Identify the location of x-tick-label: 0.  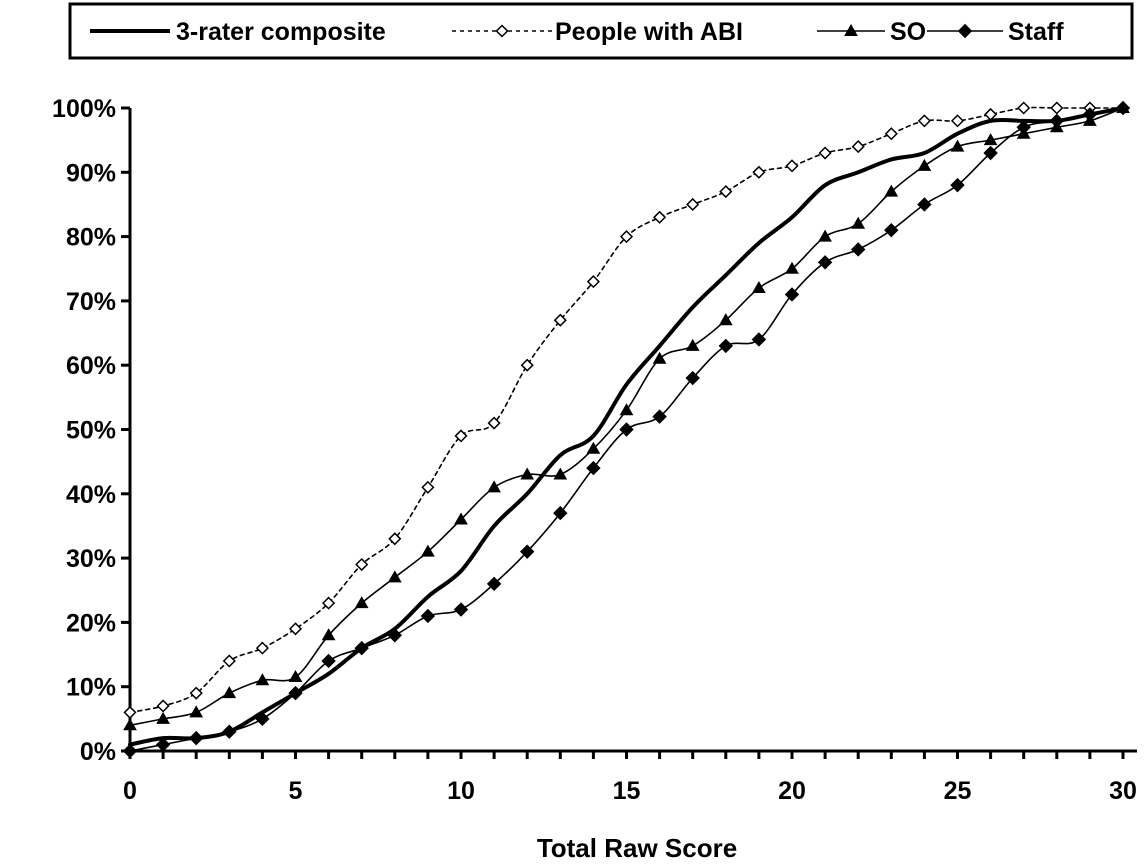
(130, 791).